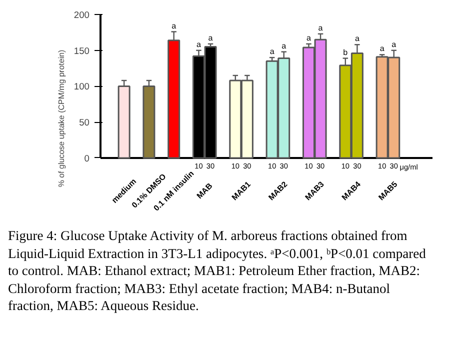 The height and width of the screenshot is (343, 452). Describe the element at coordinates (345, 52) in the screenshot. I see `data-label: b` at that location.